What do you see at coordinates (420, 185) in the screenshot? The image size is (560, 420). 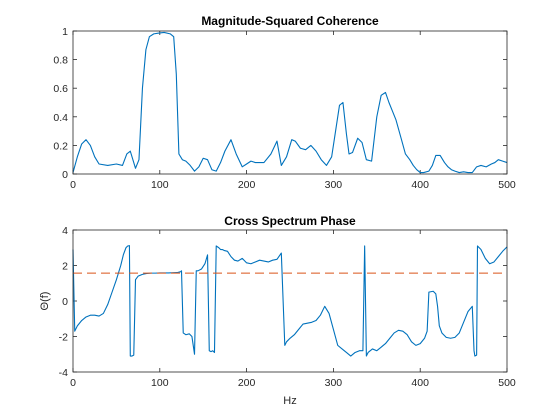 I see `coherence-xtick-label: 400` at bounding box center [420, 185].